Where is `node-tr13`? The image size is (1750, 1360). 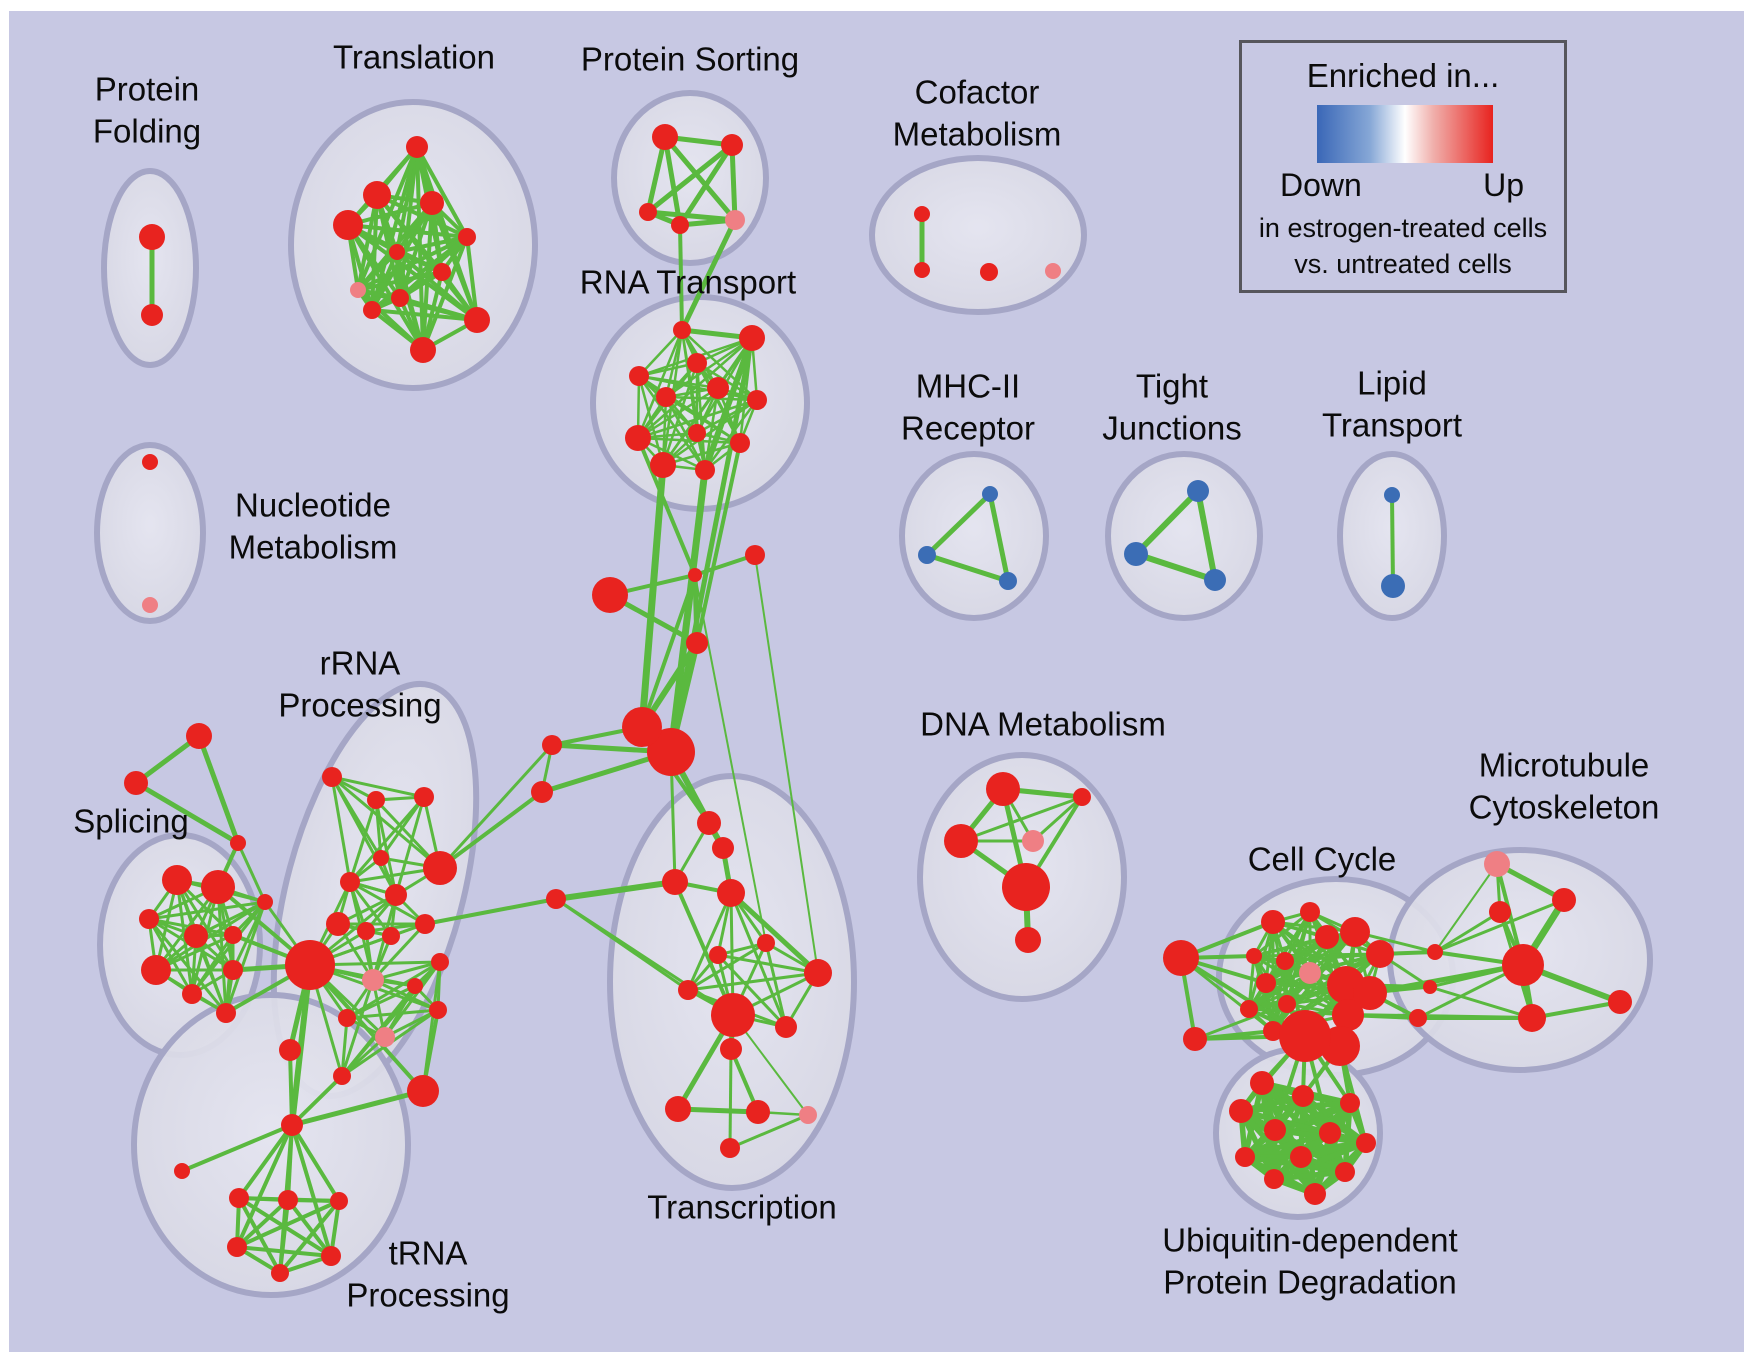 node-tr13 is located at coordinates (758, 1112).